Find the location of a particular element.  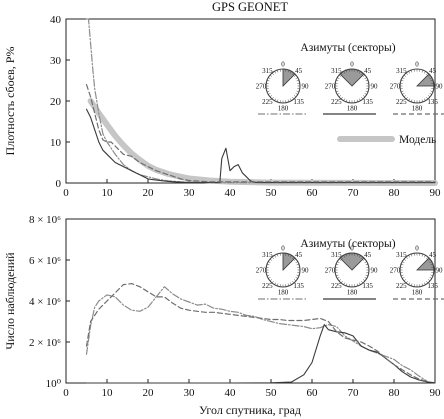

bottom-xtick-label: 30 is located at coordinates (190, 393).